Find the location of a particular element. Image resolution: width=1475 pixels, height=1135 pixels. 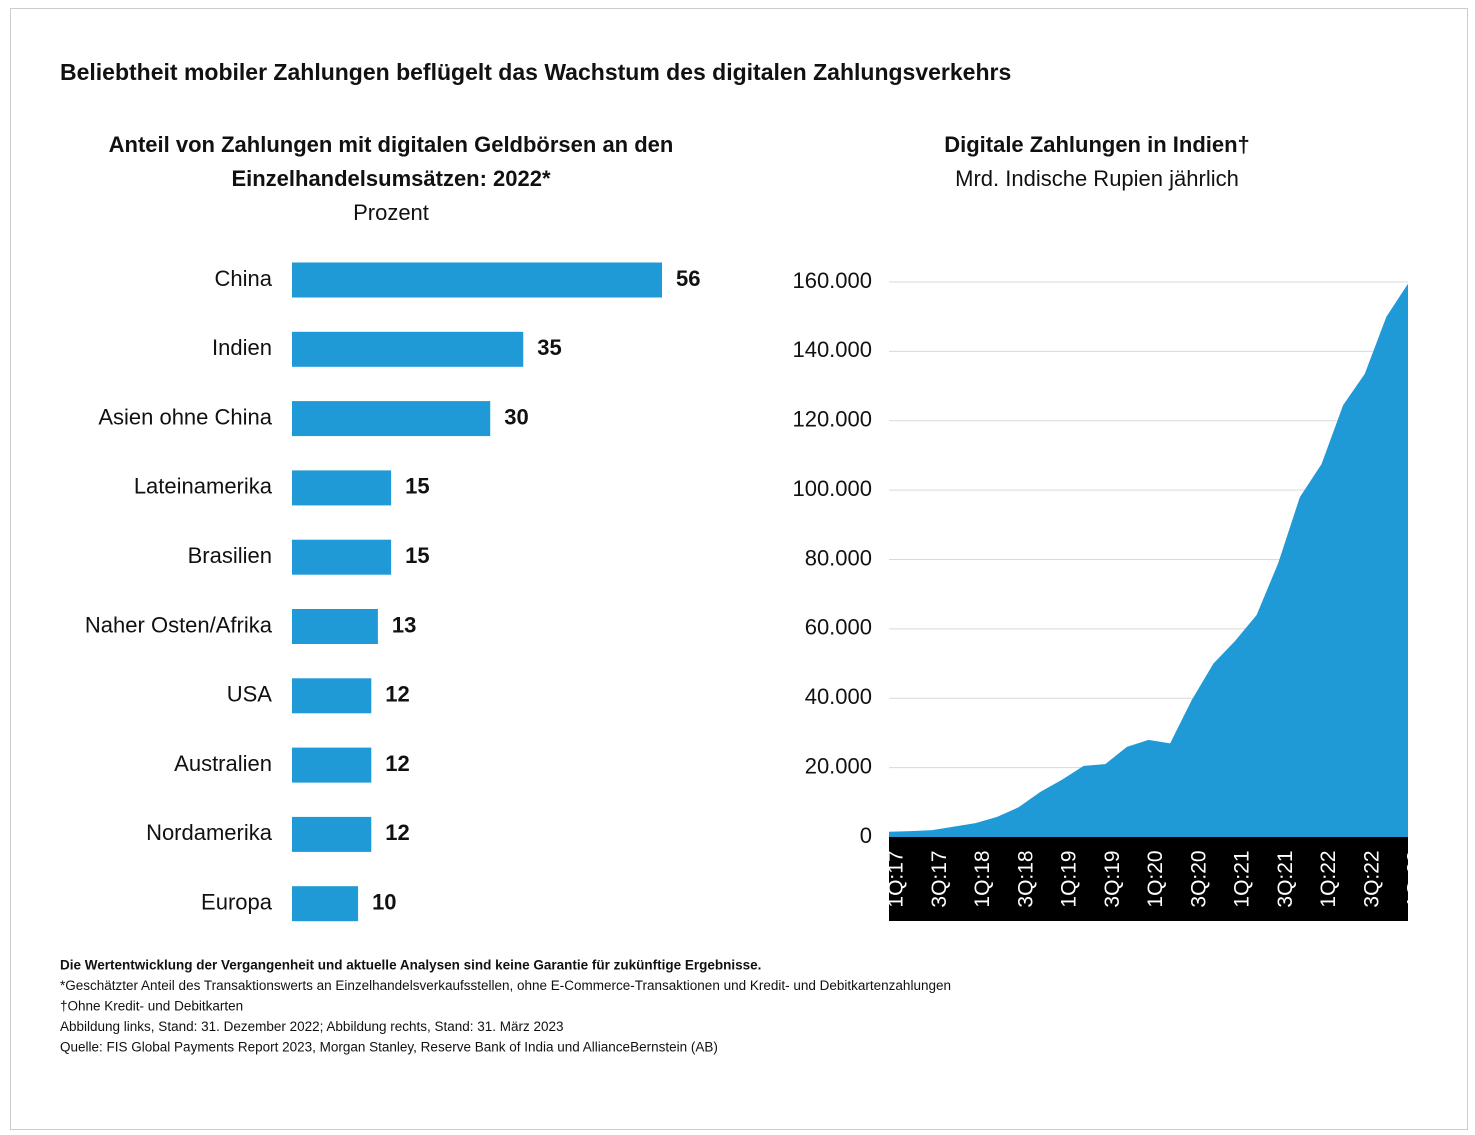

x-tick-label: 3Q:17 is located at coordinates (939, 878).